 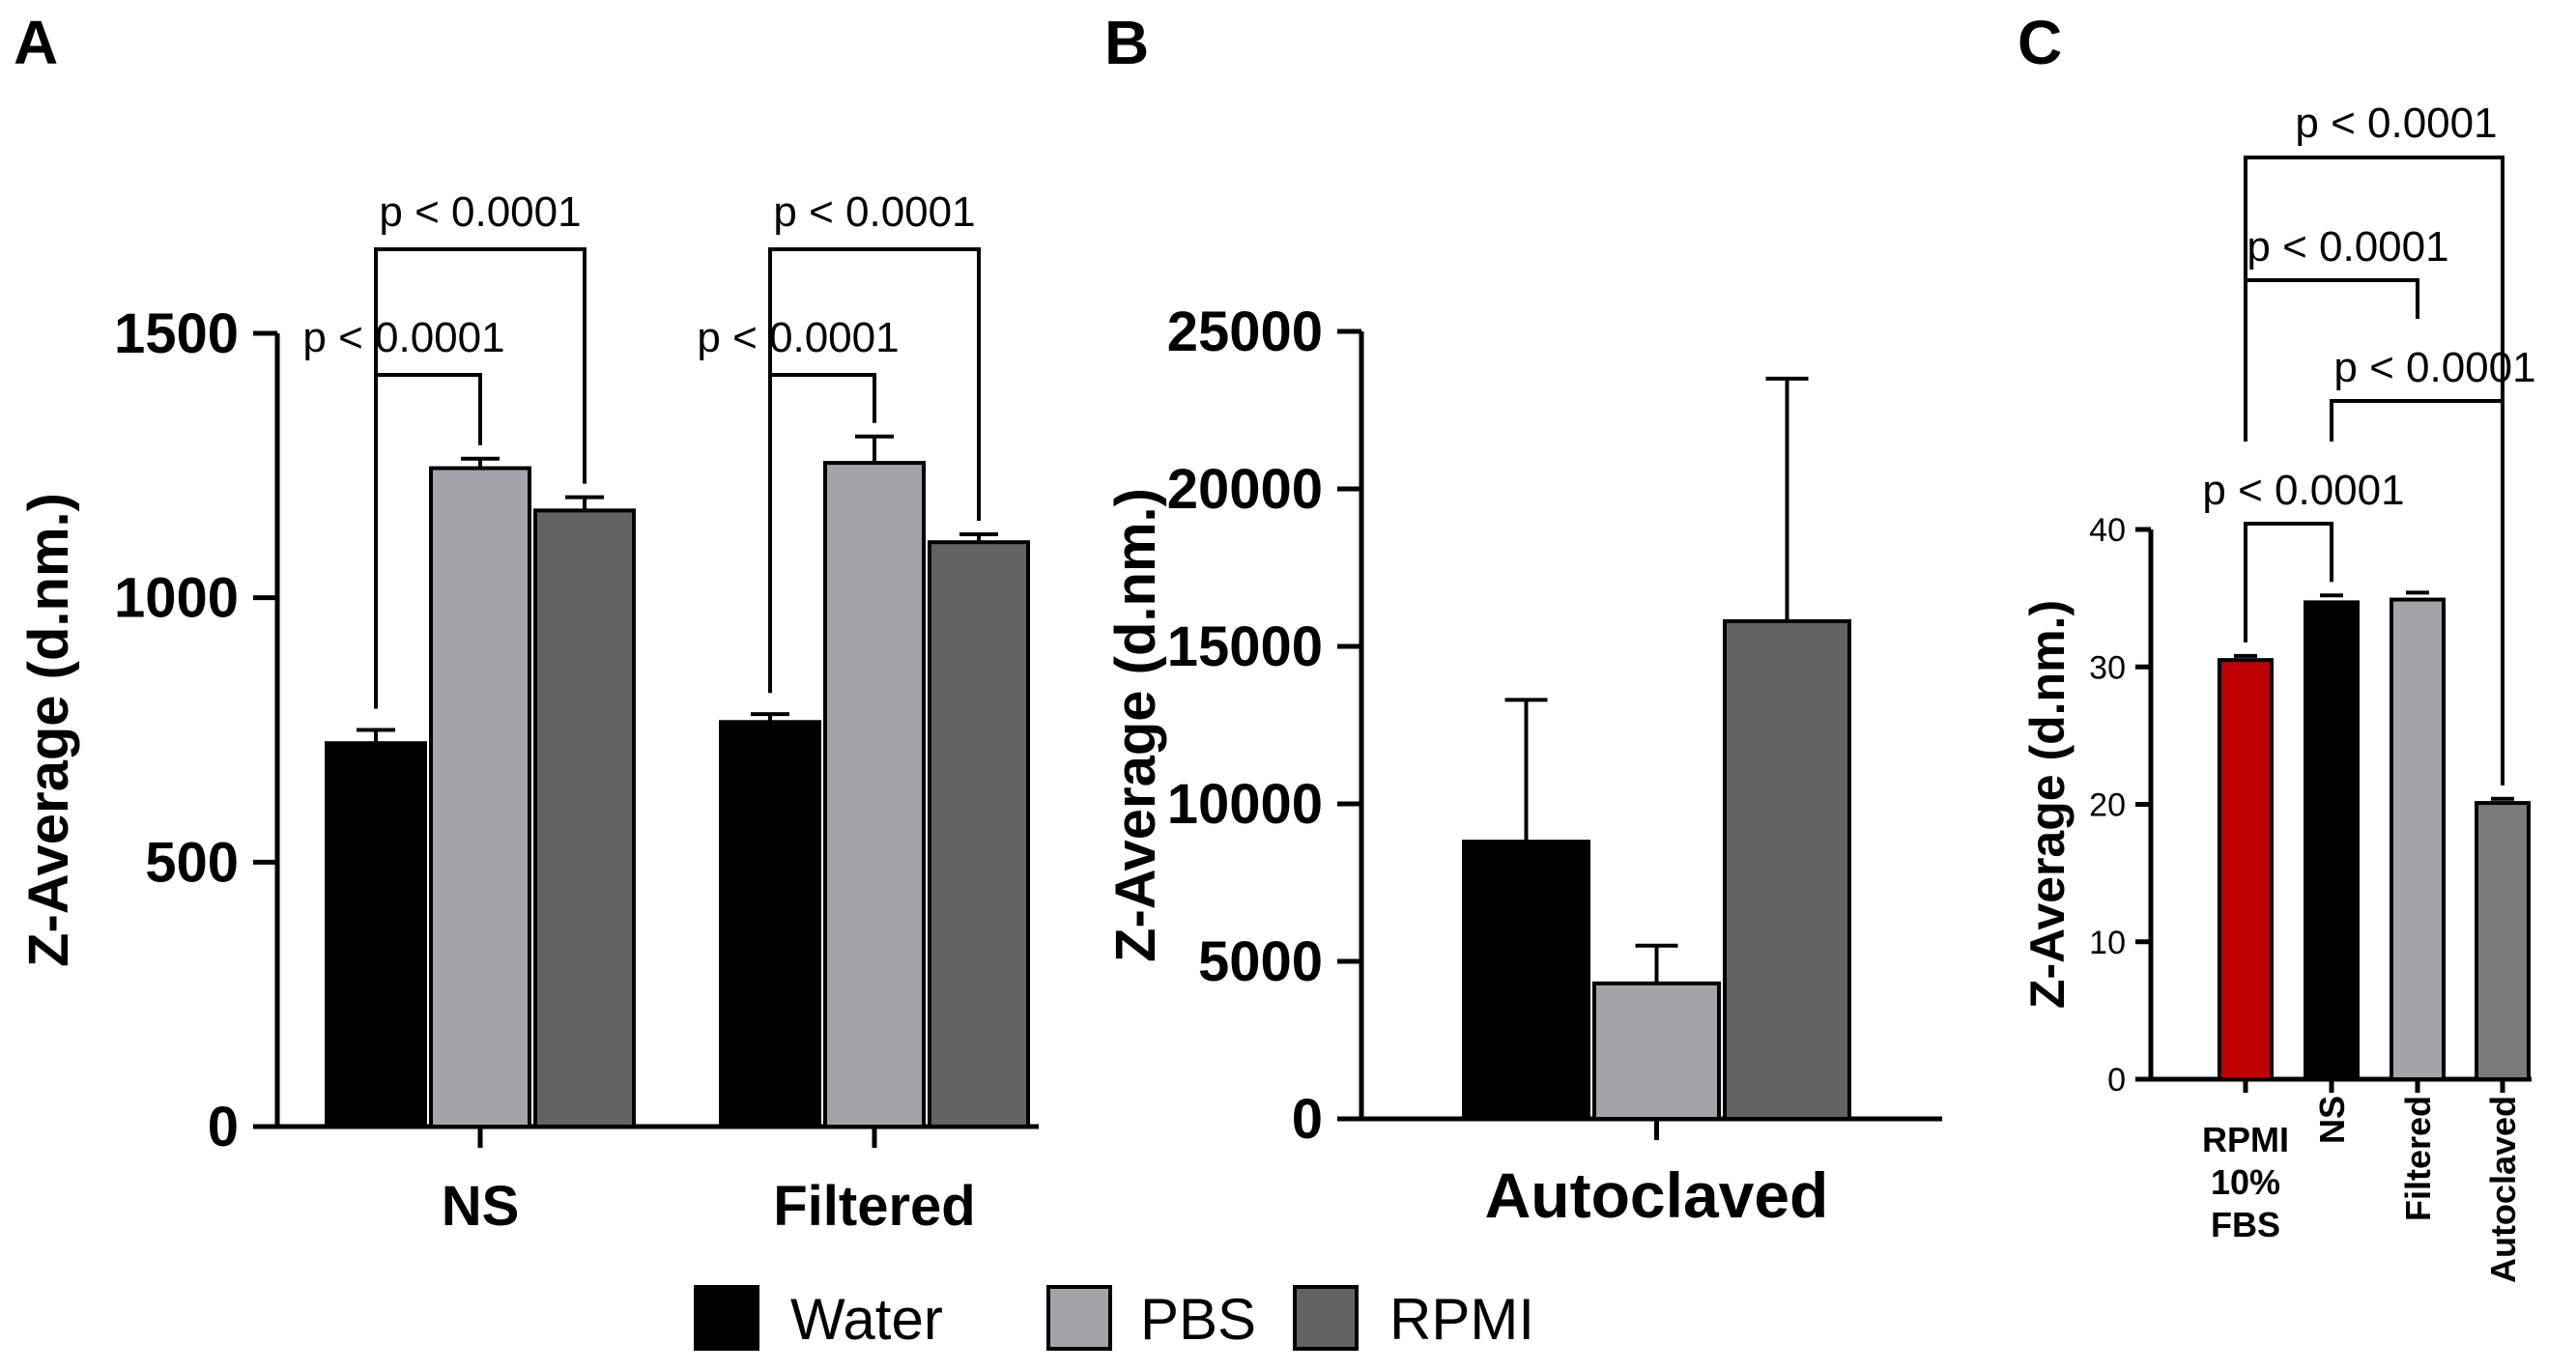 What do you see at coordinates (727, 1318) in the screenshot?
I see `legend-swatch-water` at bounding box center [727, 1318].